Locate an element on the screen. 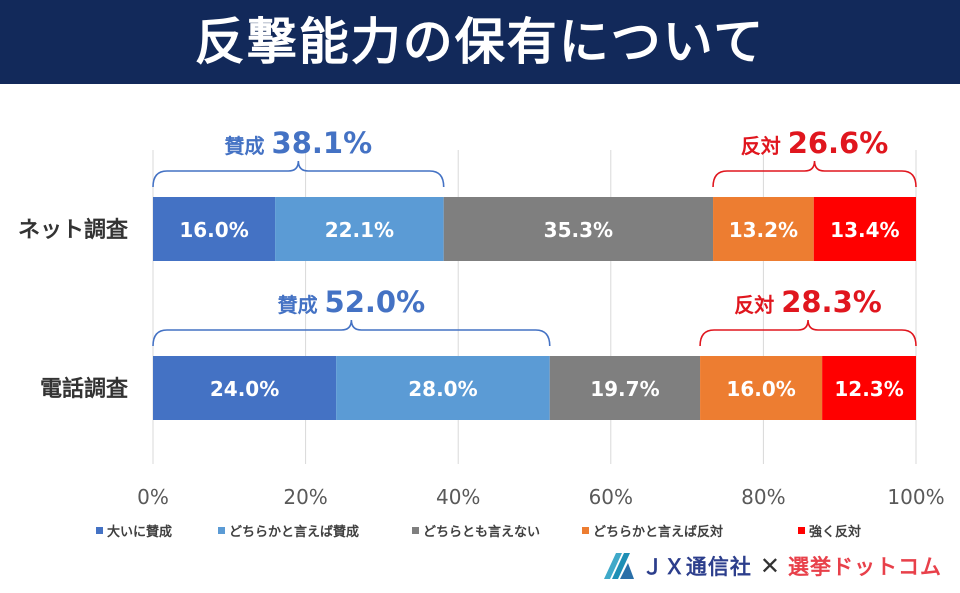 The height and width of the screenshot is (593, 960). annotation-value: 28.3% is located at coordinates (831, 302).